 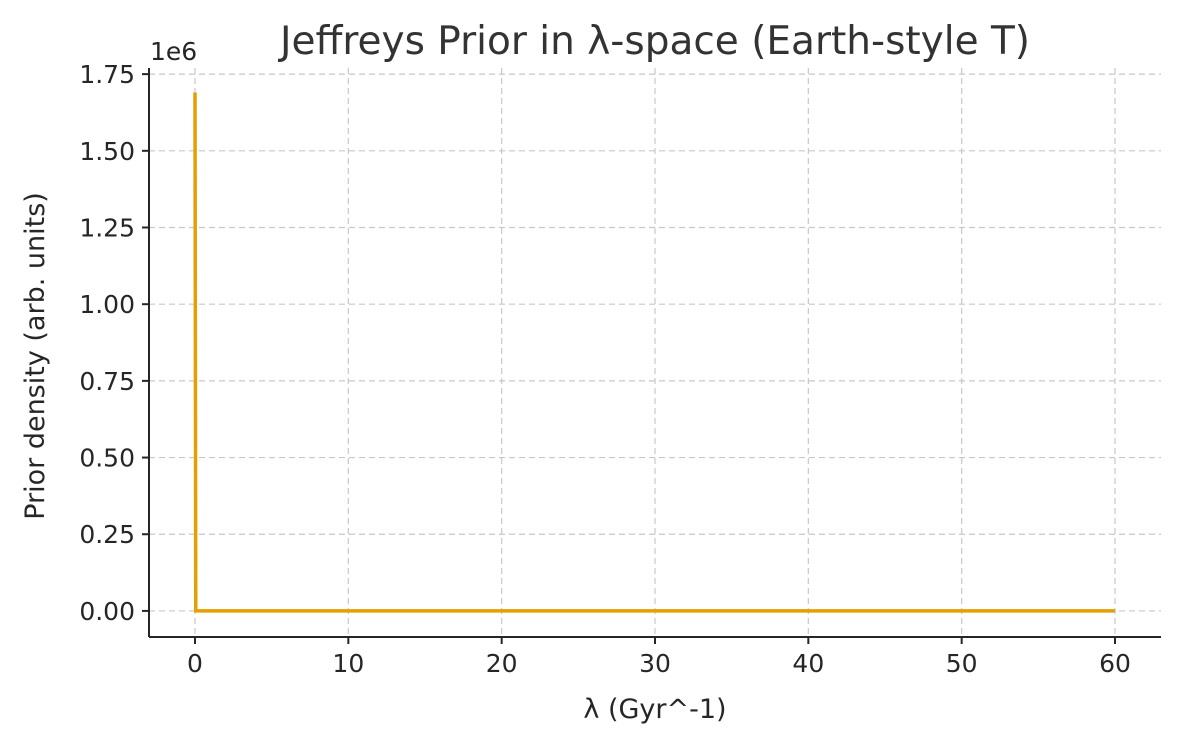 What do you see at coordinates (107, 74) in the screenshot?
I see `y-tick-label: 1.75` at bounding box center [107, 74].